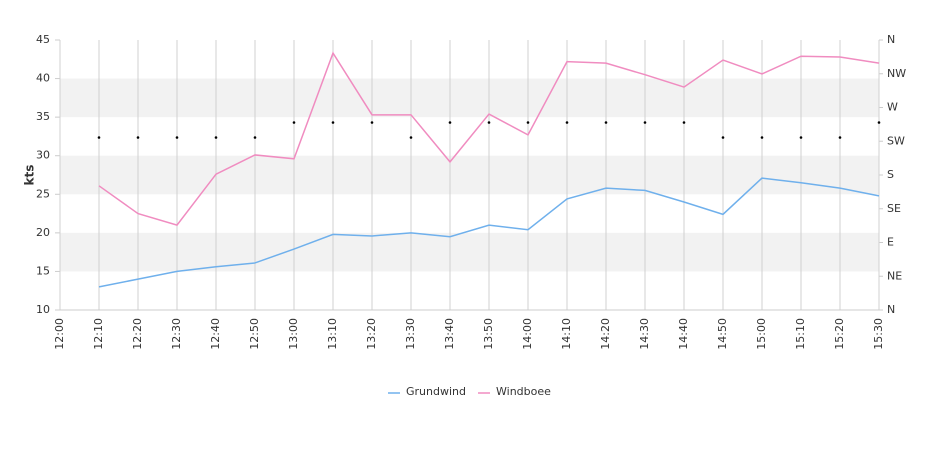 This screenshot has width=940, height=450. Describe the element at coordinates (644, 334) in the screenshot. I see `x-tick-label: 14:30` at that location.